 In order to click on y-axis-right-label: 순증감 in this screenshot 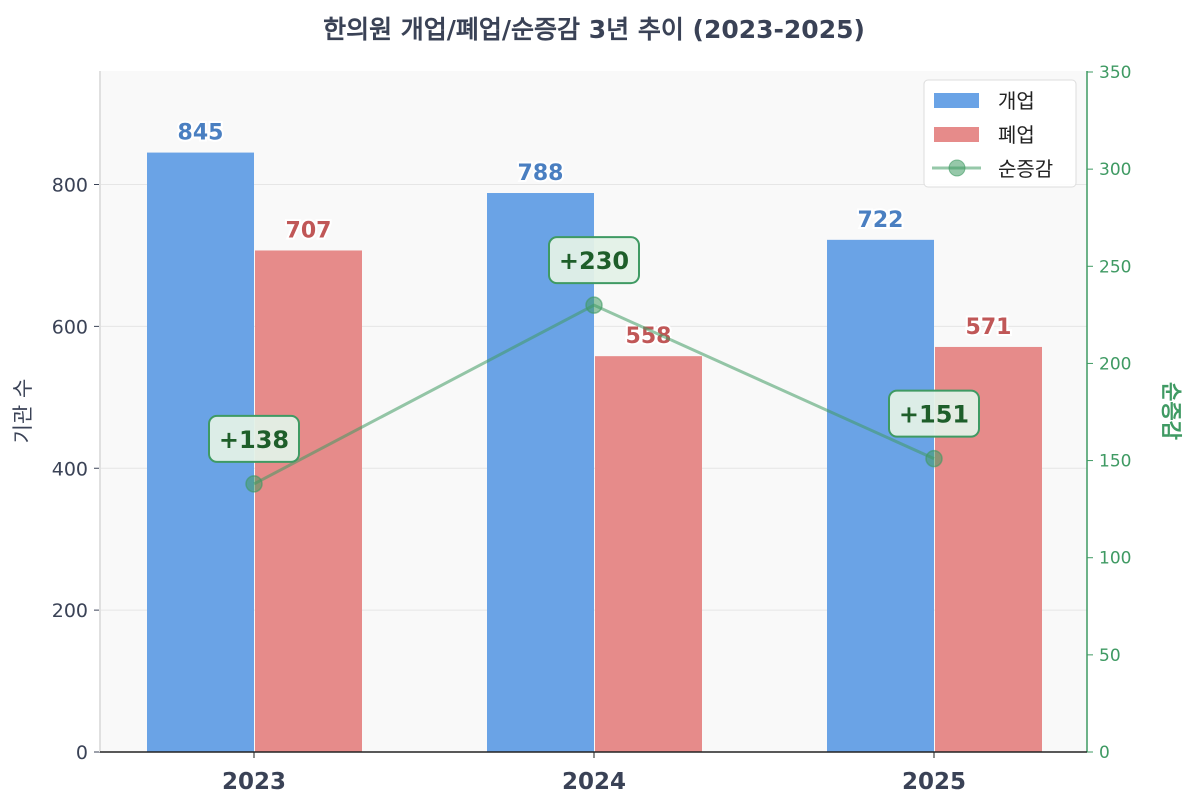, I will do `click(1171, 411)`.